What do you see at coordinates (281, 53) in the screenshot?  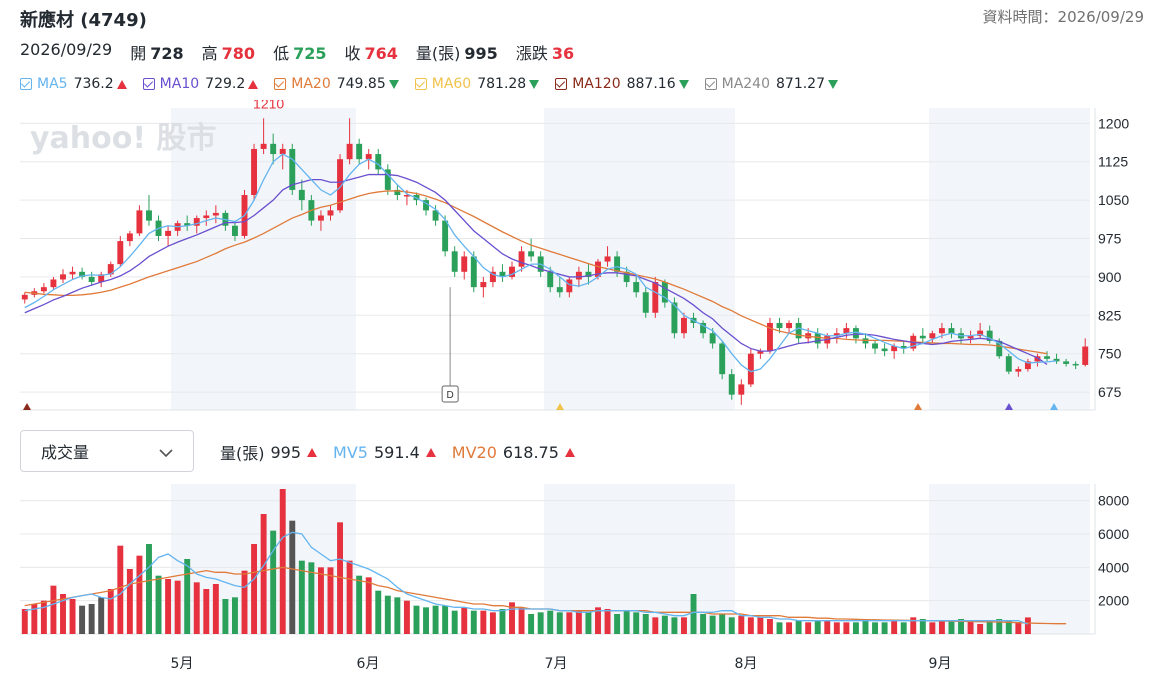 I see `quote-label: 低` at bounding box center [281, 53].